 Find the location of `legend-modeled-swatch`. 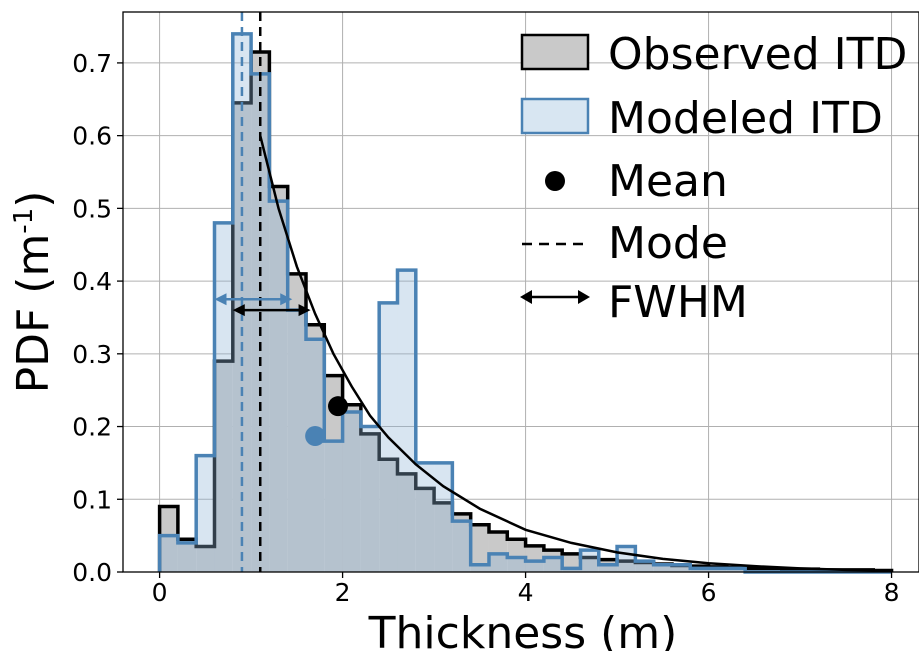

legend-modeled-swatch is located at coordinates (555, 116).